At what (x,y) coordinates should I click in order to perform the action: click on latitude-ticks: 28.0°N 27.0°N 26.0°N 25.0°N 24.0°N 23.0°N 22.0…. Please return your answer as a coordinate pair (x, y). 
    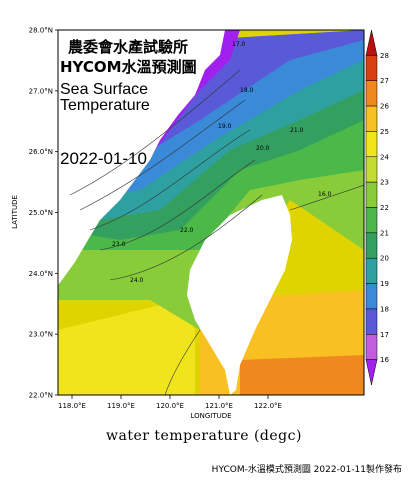
    Looking at the image, I should click on (43, 213).